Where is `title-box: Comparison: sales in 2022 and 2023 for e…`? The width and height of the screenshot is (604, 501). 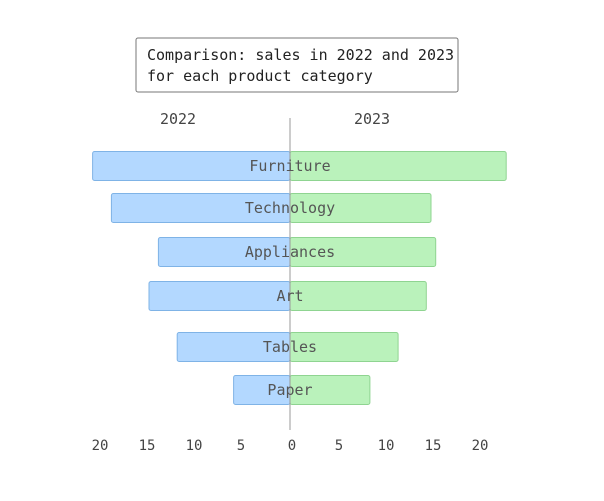
title-box: Comparison: sales in 2022 and 2023 for e… is located at coordinates (297, 65).